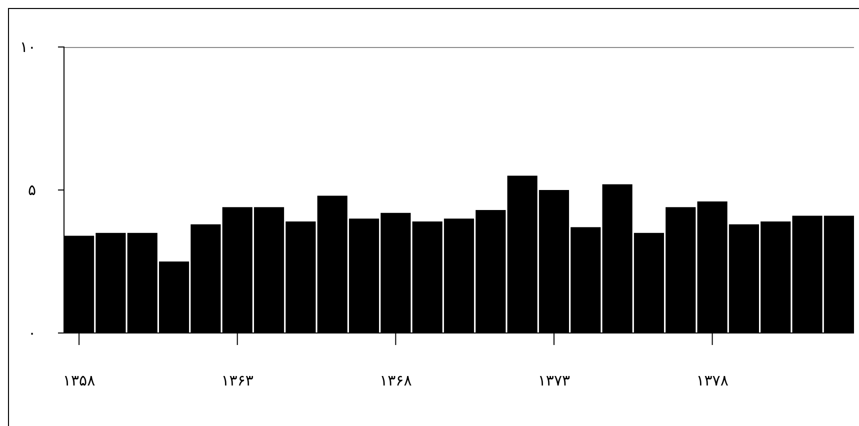  I want to click on y-tick-label: ۵, so click(32, 189).